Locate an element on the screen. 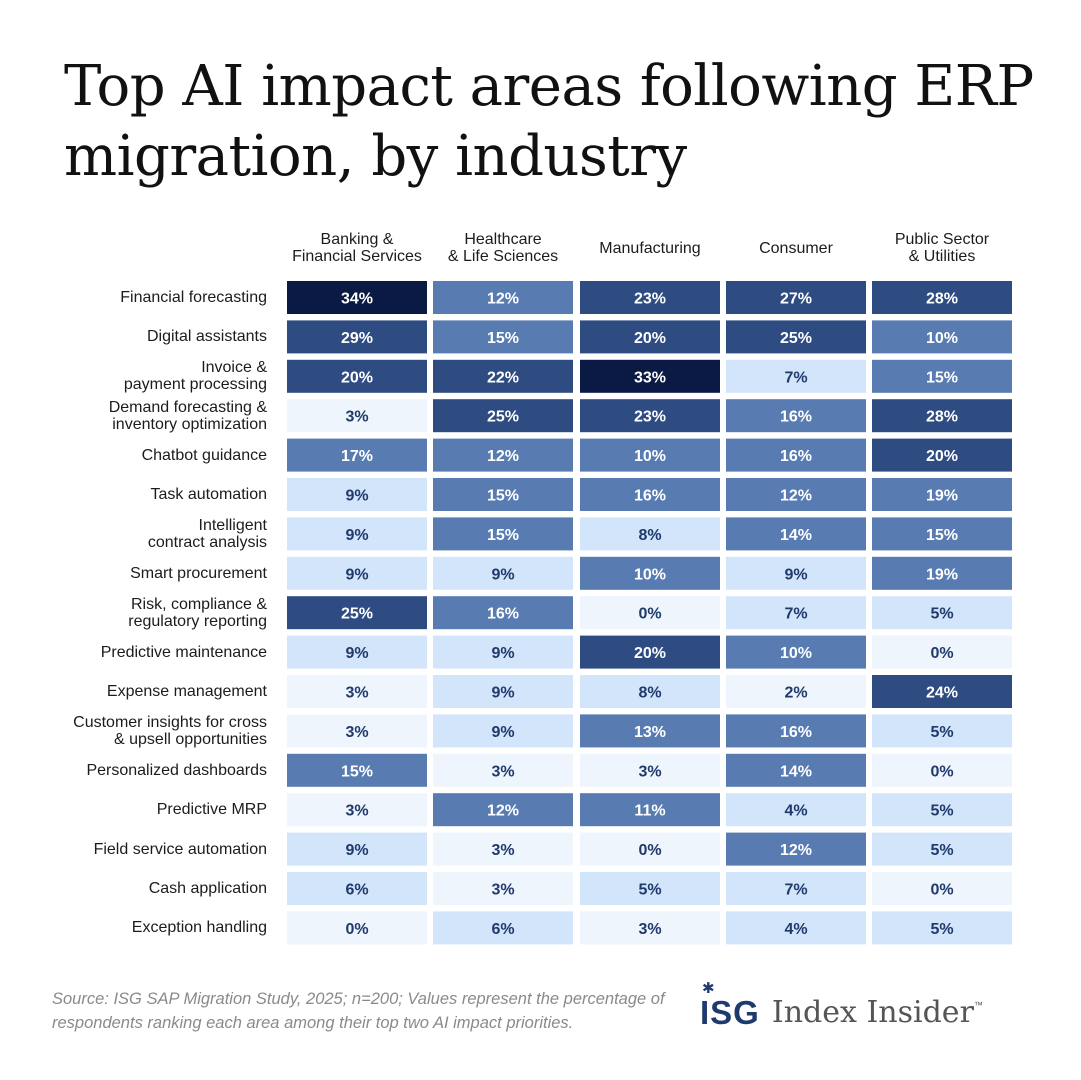  cell-value-label: 10% is located at coordinates (796, 653).